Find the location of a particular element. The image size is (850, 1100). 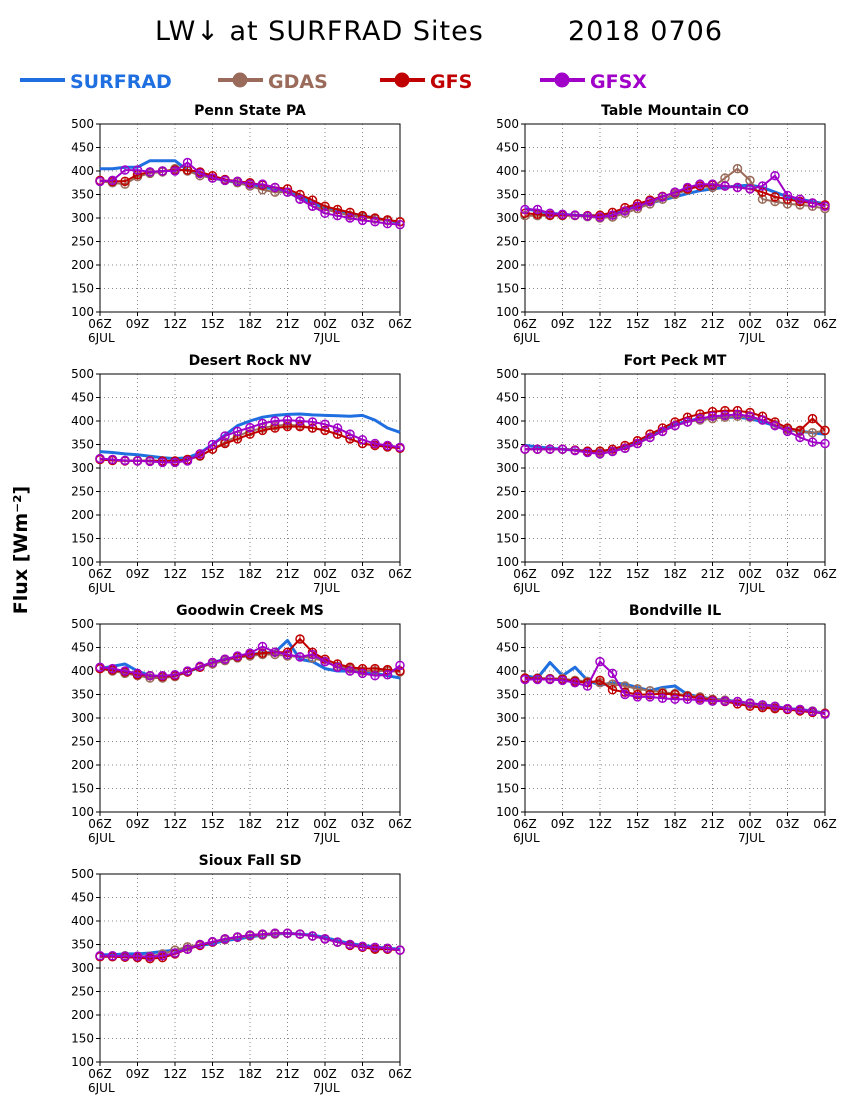

panel-title: Table Mountain CO is located at coordinates (675, 111).